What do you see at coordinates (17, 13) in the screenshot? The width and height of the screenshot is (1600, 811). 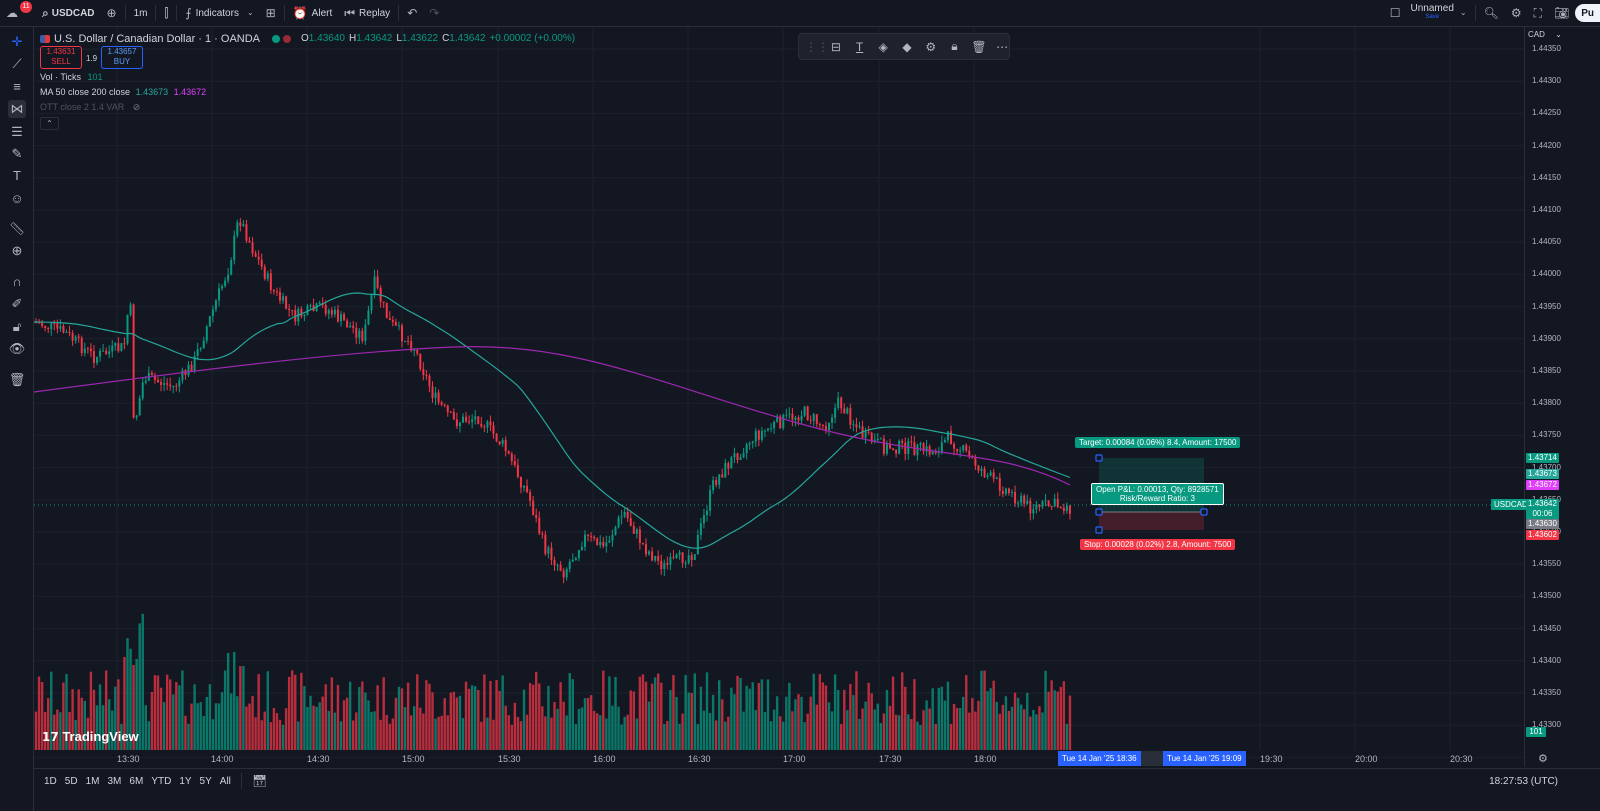 I see `logo-button: ☁ 11` at bounding box center [17, 13].